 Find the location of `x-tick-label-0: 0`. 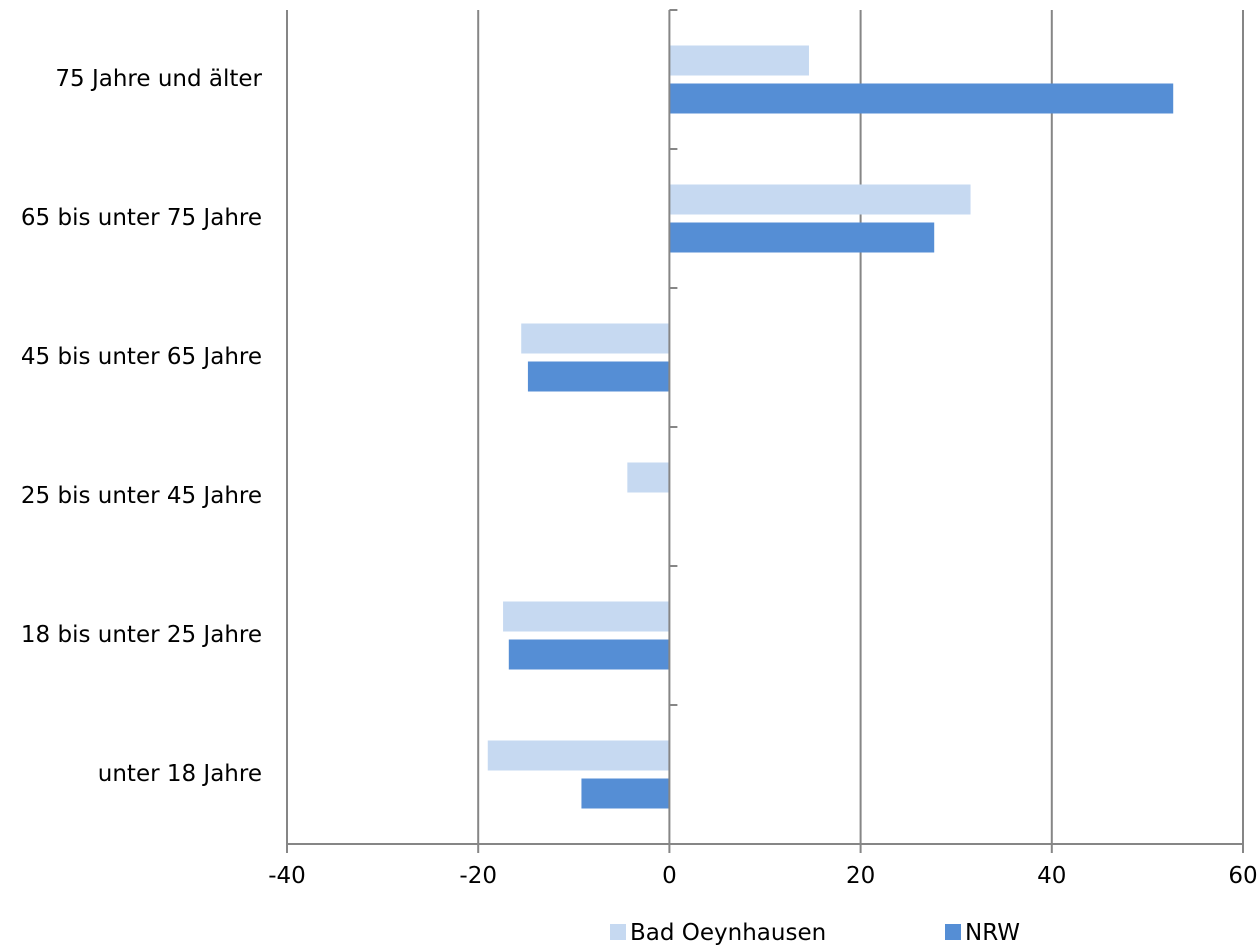

x-tick-label-0: 0 is located at coordinates (669, 876).